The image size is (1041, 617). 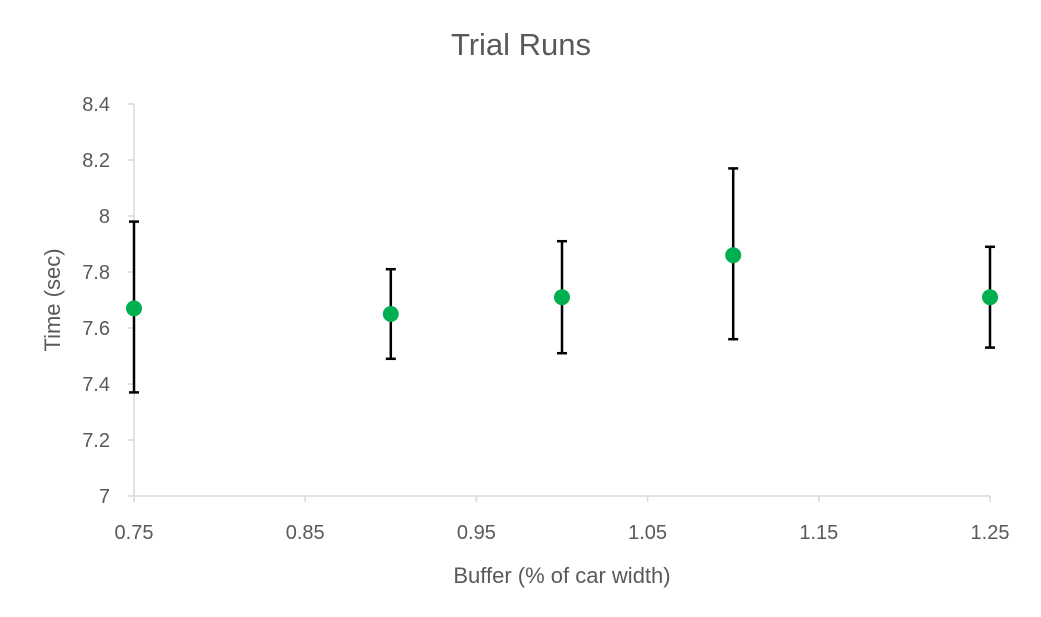 I want to click on y-tick-label: 8, so click(x=104, y=217).